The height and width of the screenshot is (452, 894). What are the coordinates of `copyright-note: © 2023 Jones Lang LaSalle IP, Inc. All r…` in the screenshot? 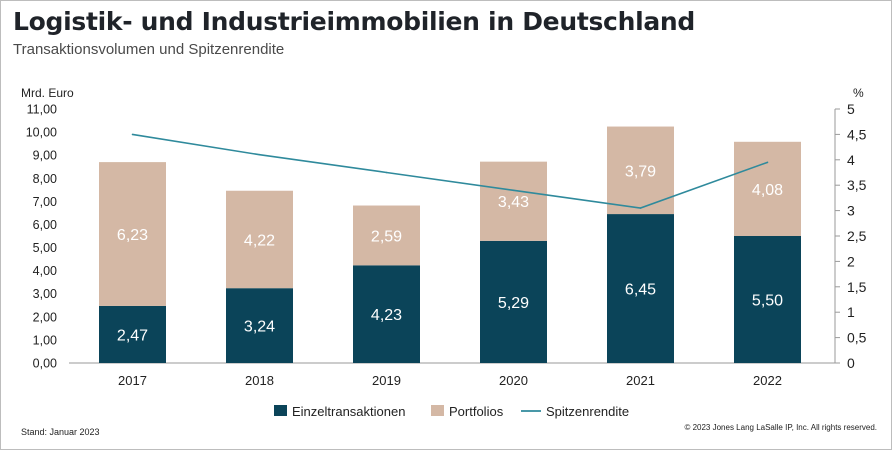 It's located at (780, 427).